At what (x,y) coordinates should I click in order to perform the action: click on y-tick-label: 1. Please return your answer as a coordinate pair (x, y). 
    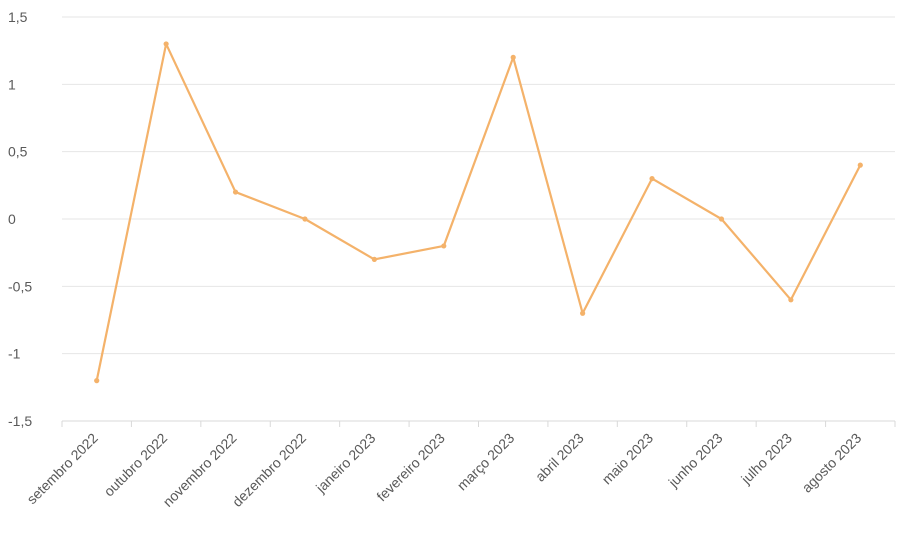
    Looking at the image, I should click on (12, 84).